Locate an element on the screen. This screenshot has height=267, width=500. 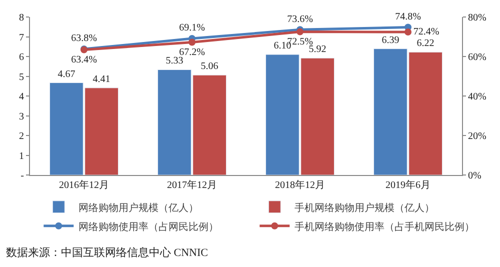
data-label: 5.33 is located at coordinates (175, 61).